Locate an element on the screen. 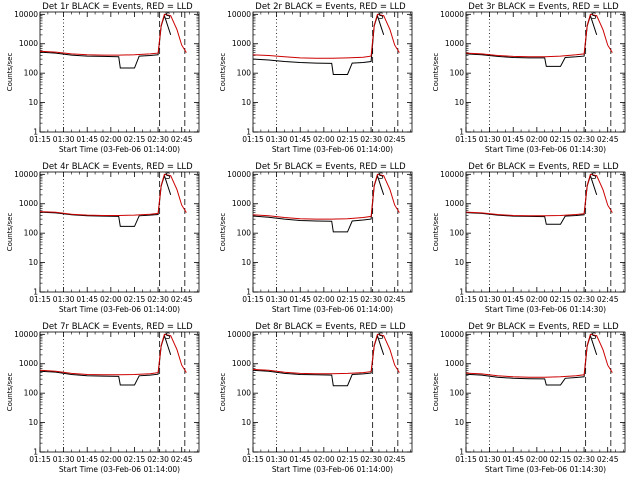 This screenshot has width=640, height=480. chart-title: Det 9r BLACK = Events, RED = LLD is located at coordinates (543, 327).